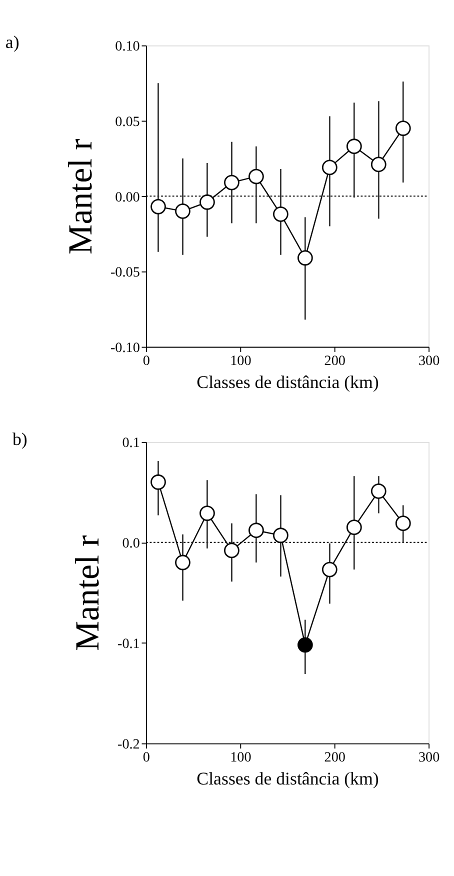  I want to click on text: a), so click(12, 42).